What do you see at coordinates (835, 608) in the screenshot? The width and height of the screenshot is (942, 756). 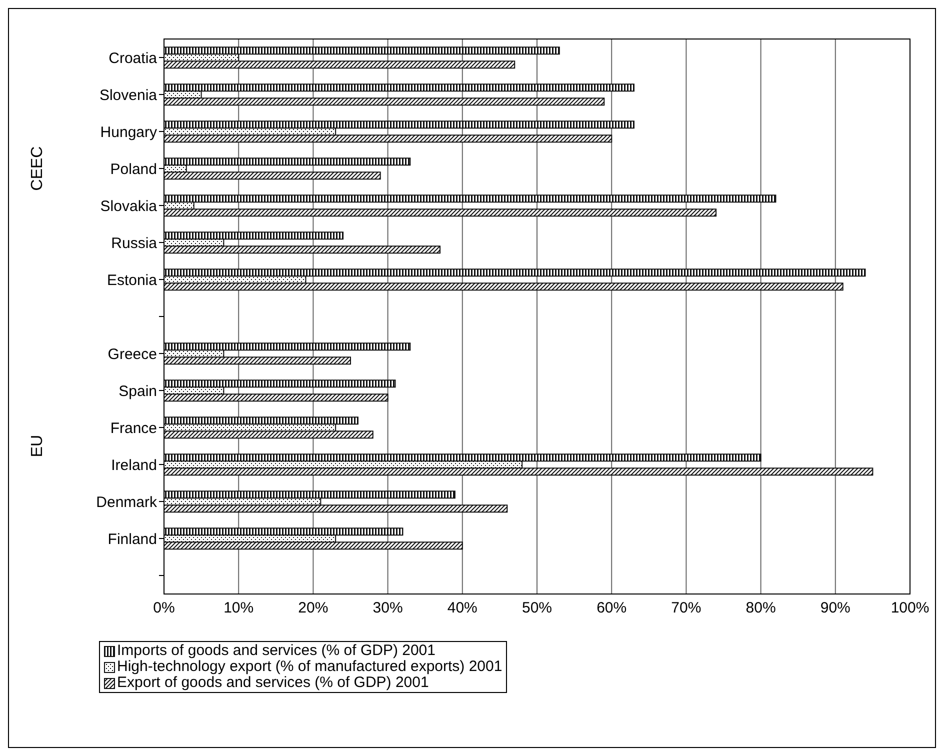 I see `x-tick-label: 90%` at bounding box center [835, 608].